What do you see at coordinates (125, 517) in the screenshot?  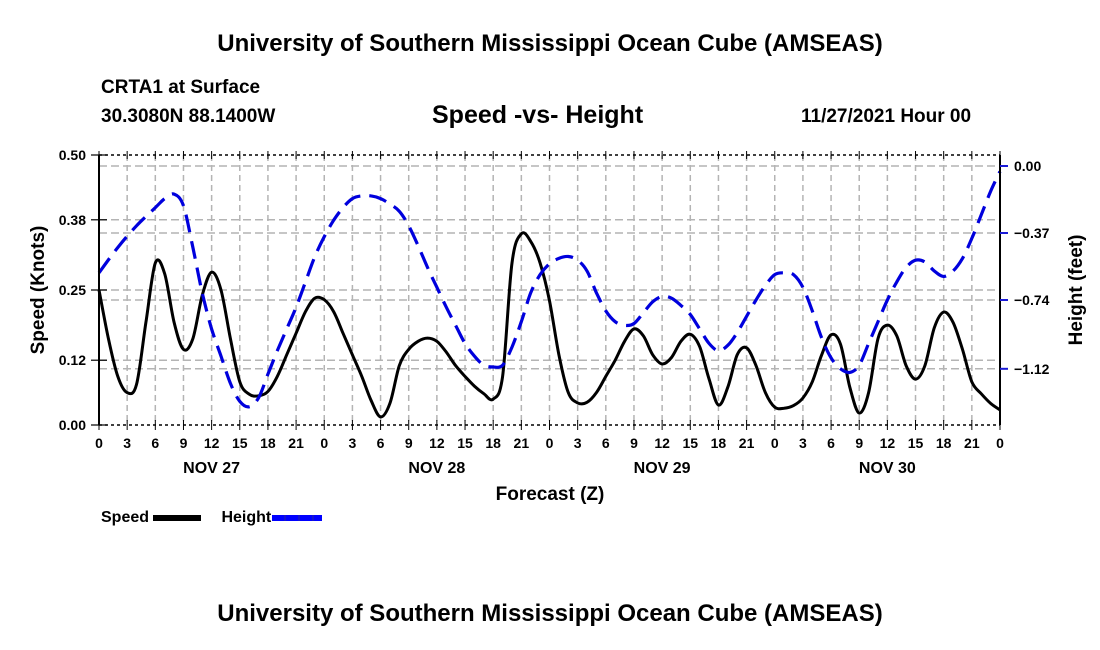 I see `legend-label-speed: Speed` at bounding box center [125, 517].